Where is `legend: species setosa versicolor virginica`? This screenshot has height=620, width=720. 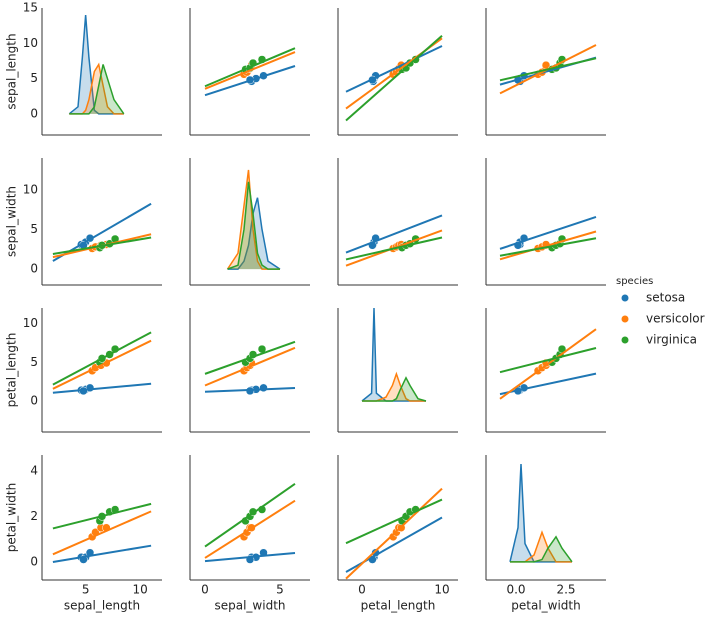
legend: species setosa versicolor virginica is located at coordinates (660, 311).